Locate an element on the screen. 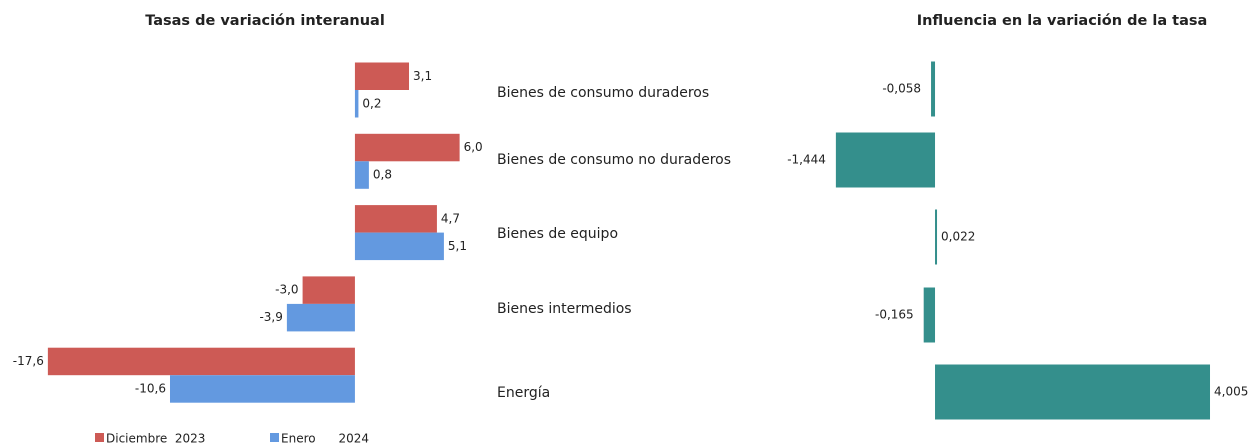  legend-label: Diciembre 2023 is located at coordinates (155, 439).